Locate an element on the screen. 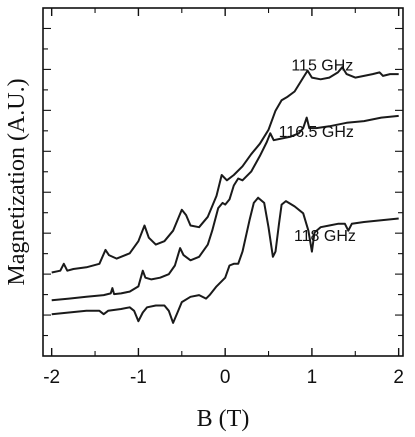 This screenshot has height=437, width=415. x-tick-labels: -2 -1 0 1 2 is located at coordinates (223, 377).